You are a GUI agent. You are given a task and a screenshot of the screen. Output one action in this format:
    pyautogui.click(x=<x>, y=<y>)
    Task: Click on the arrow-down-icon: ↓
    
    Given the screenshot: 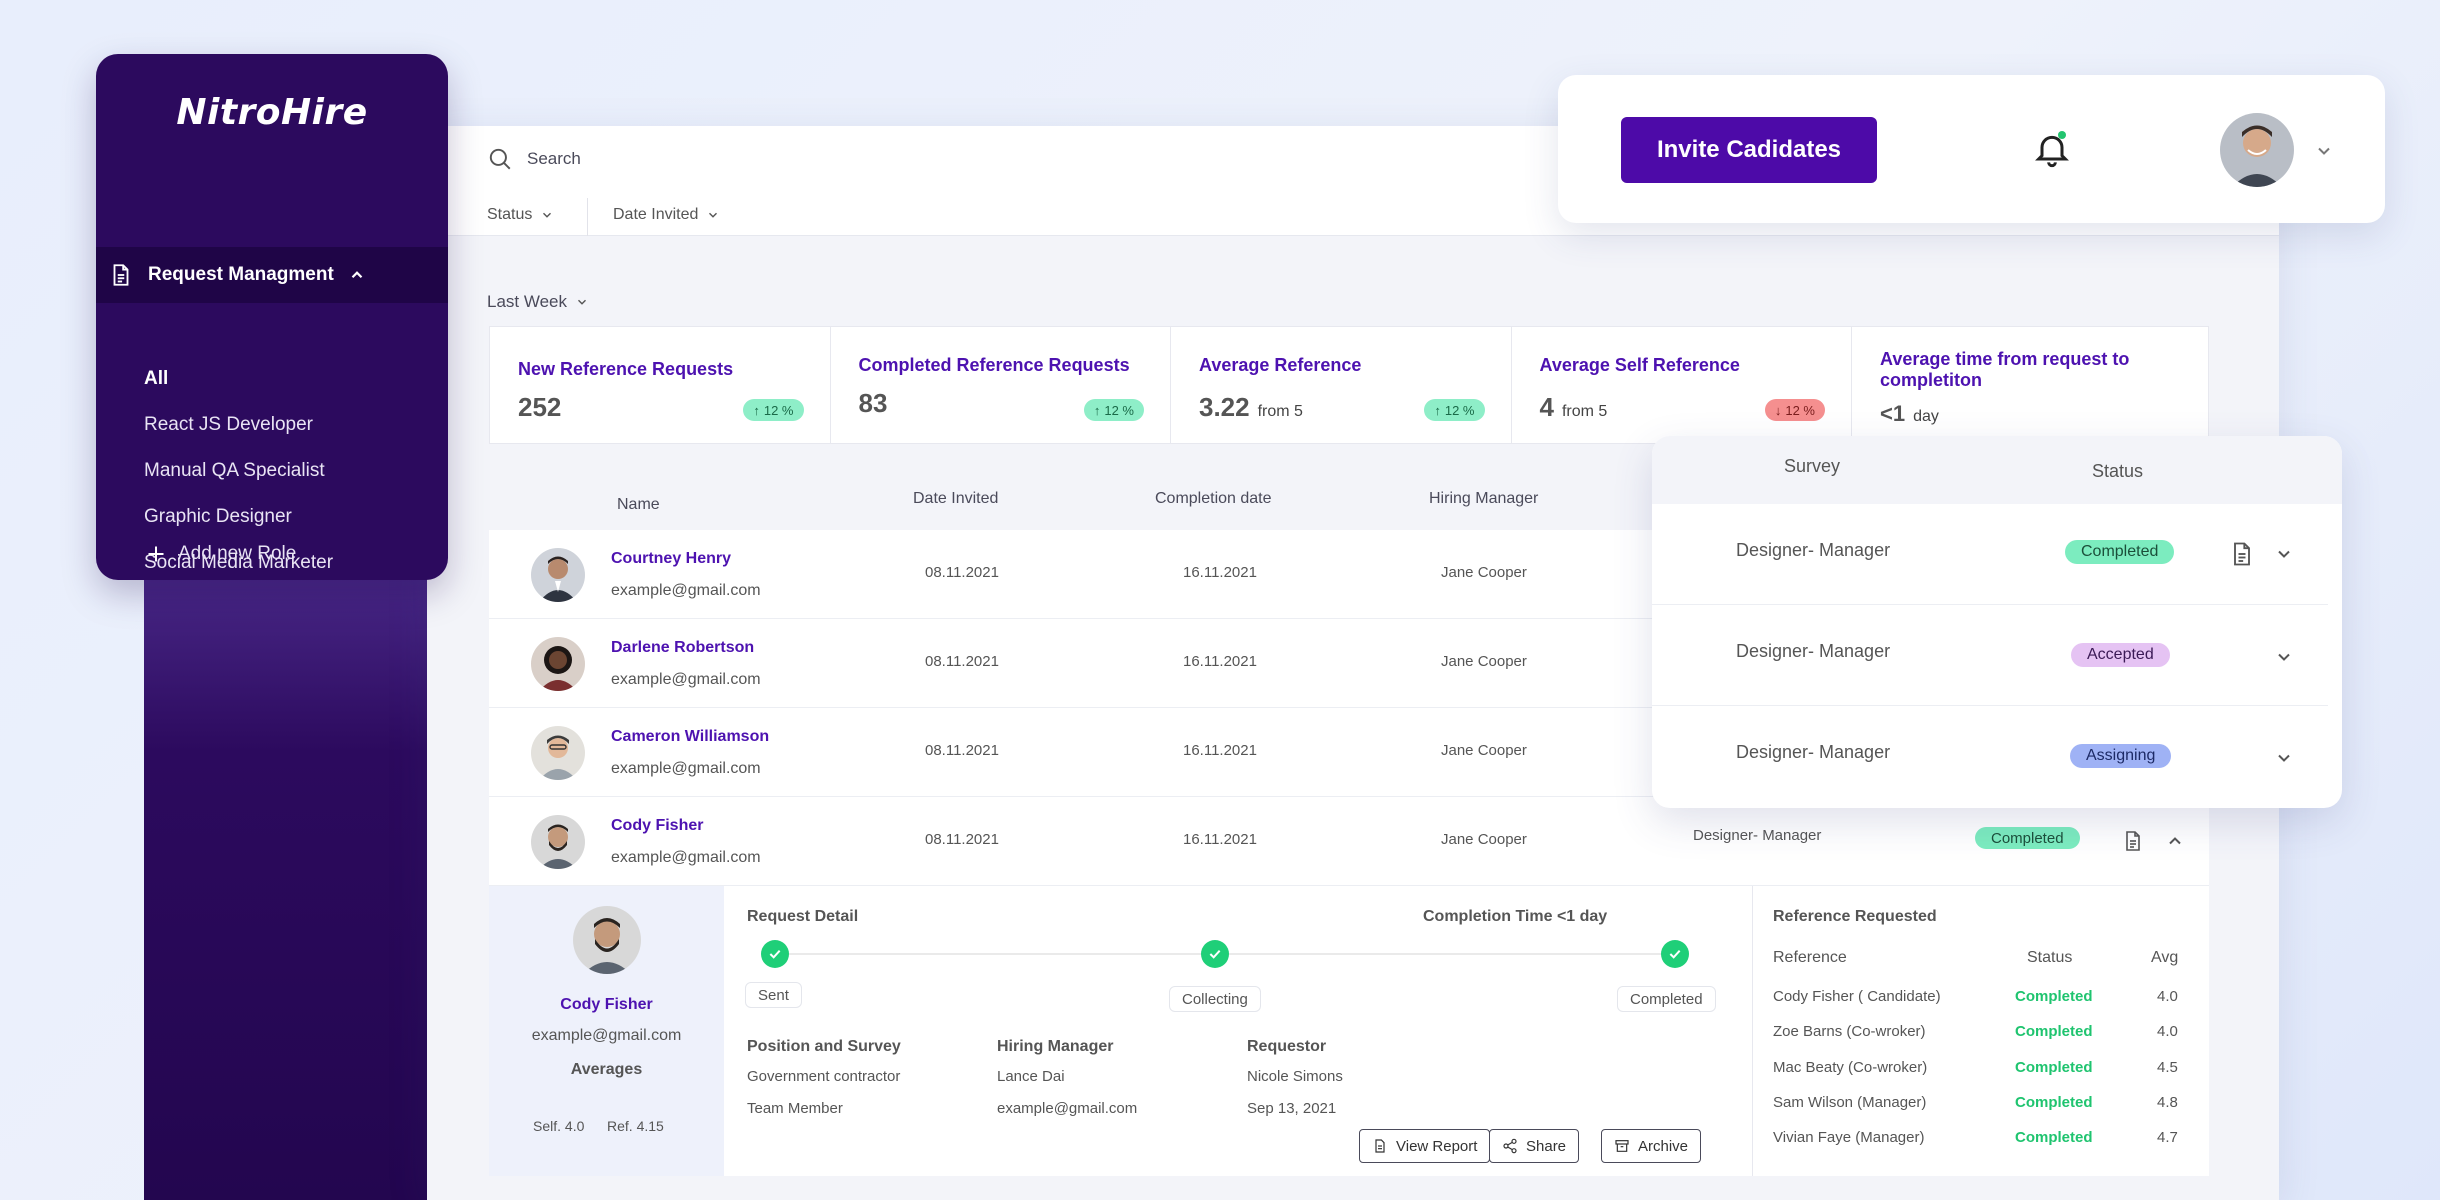 What is the action you would take?
    pyautogui.click(x=1778, y=410)
    